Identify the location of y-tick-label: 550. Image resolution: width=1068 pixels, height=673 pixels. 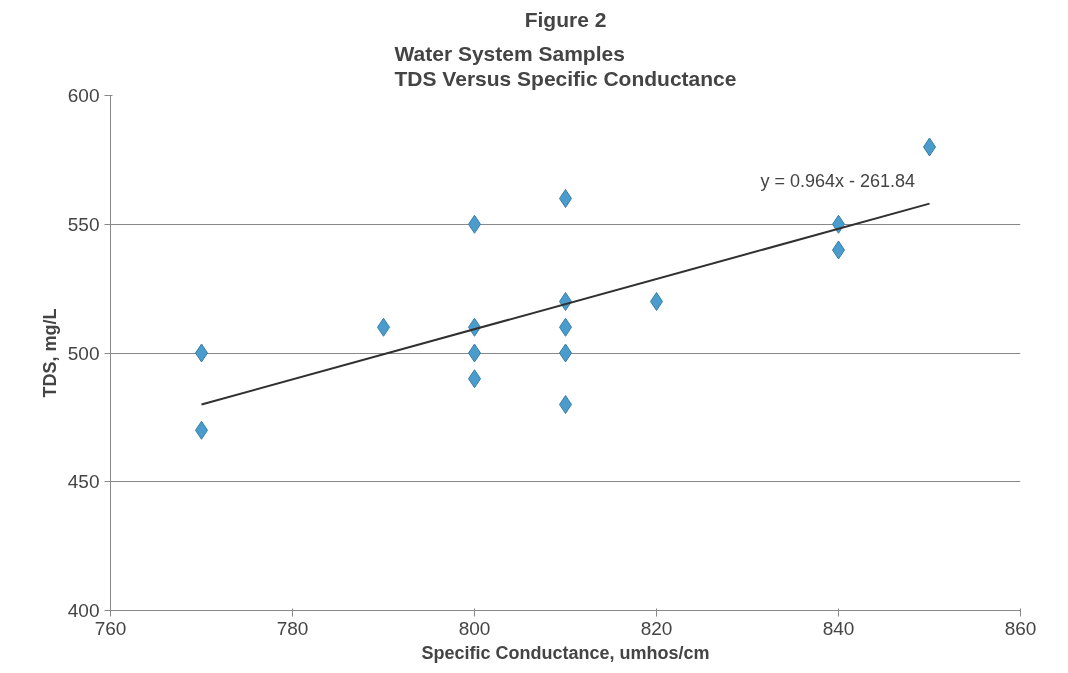
(83, 224).